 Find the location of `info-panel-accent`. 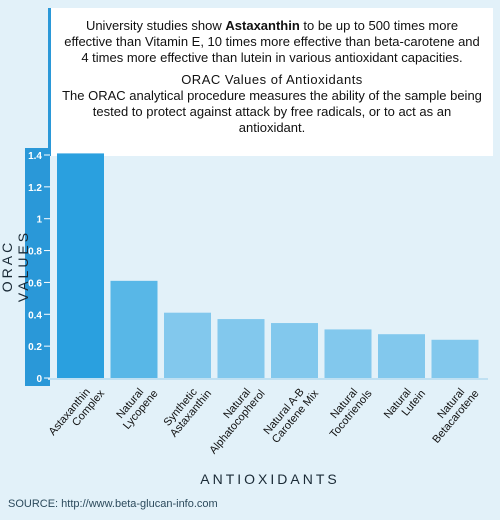

info-panel-accent is located at coordinates (49, 82).